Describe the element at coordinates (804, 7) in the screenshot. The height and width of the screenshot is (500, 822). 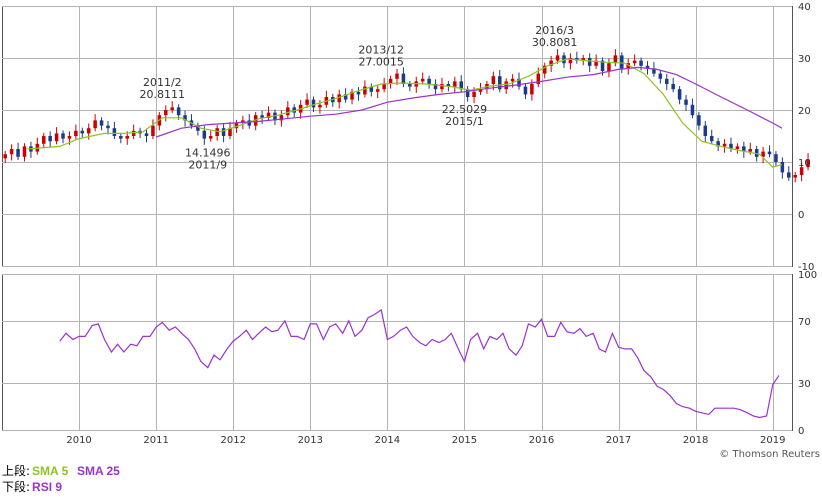
I see `upper-ytick-40: 40` at that location.